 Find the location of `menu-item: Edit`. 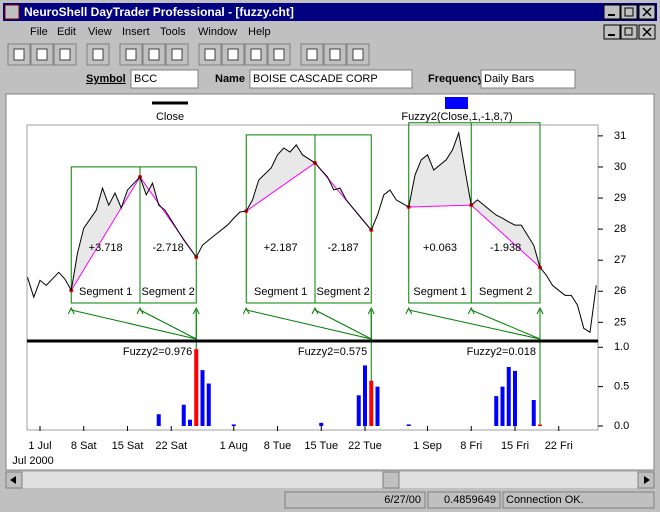

menu-item: Edit is located at coordinates (66, 32).